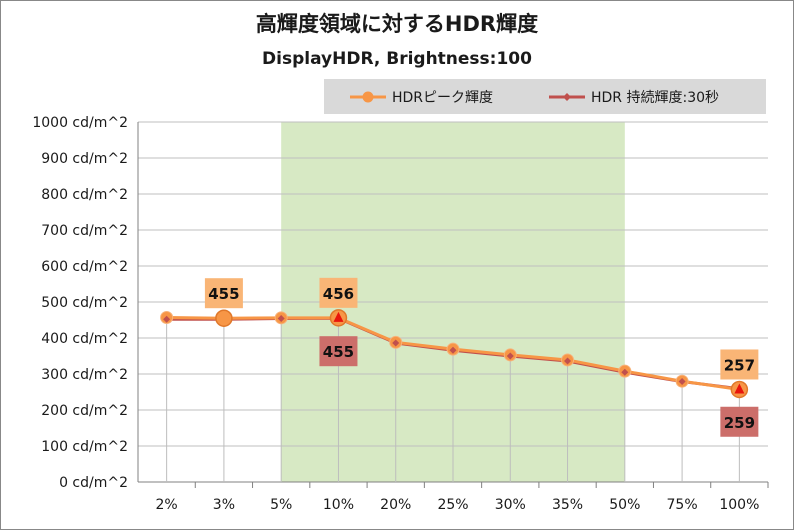 The image size is (794, 530). Describe the element at coordinates (84, 411) in the screenshot. I see `y-tick-label: 200 cd/m^2` at that location.